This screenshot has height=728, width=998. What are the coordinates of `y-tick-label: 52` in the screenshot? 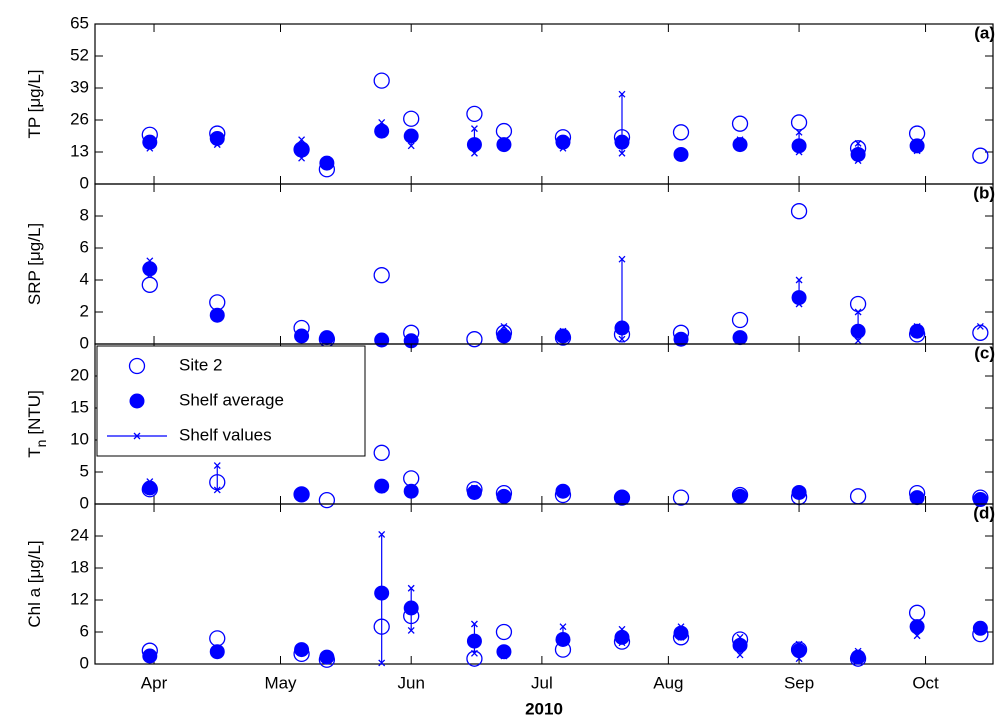 It's located at (79, 54).